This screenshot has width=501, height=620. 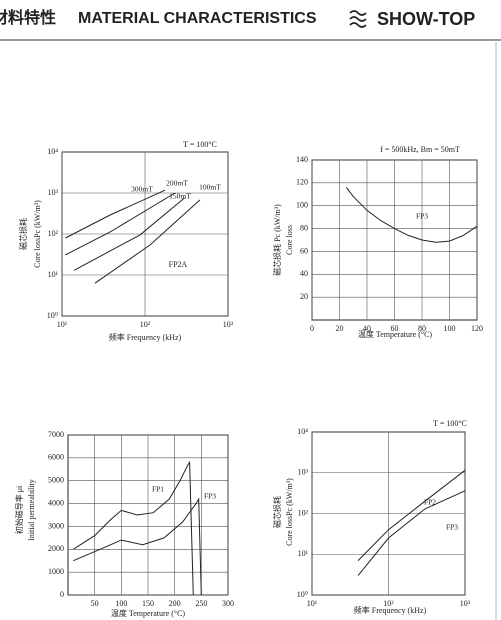 I want to click on x-tick-label: 200, so click(x=175, y=603).